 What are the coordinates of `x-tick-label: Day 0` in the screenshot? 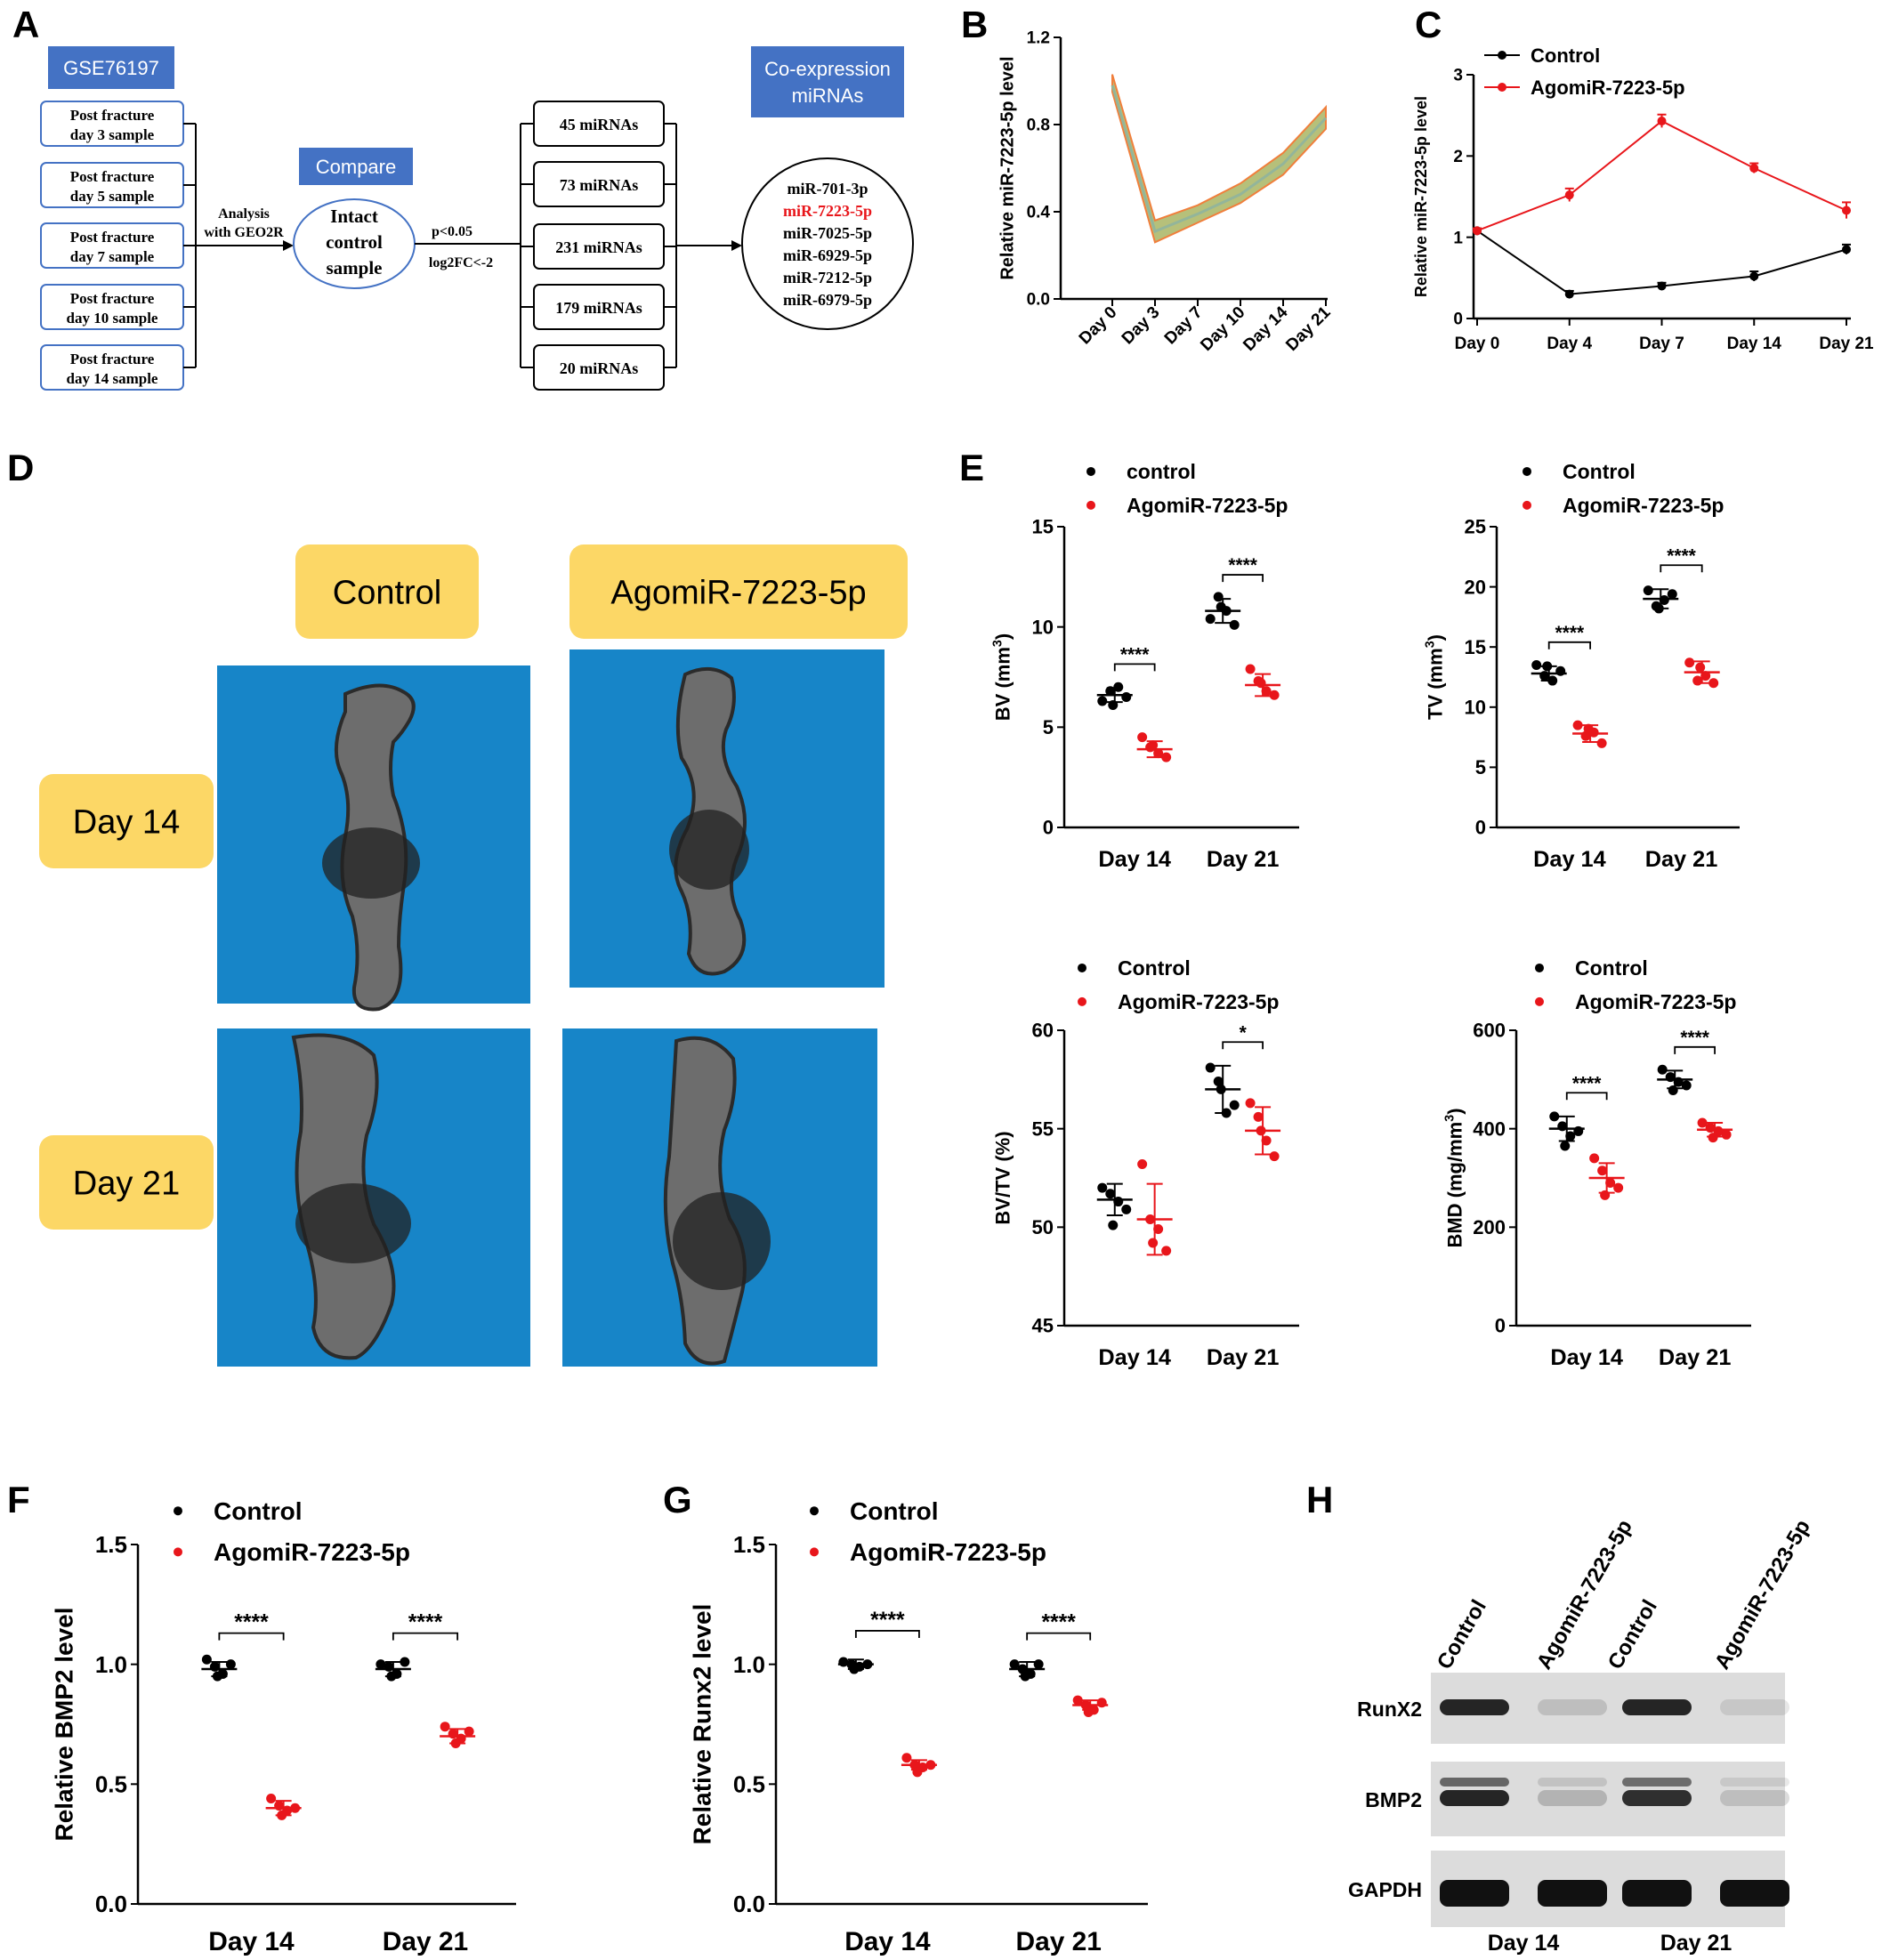 It's located at (1098, 326).